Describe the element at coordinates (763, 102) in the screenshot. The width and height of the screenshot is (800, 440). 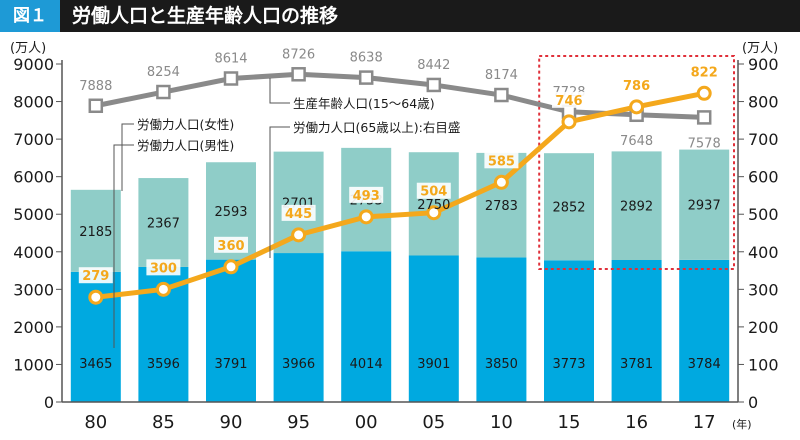
I see `right-tick-label: 800` at that location.